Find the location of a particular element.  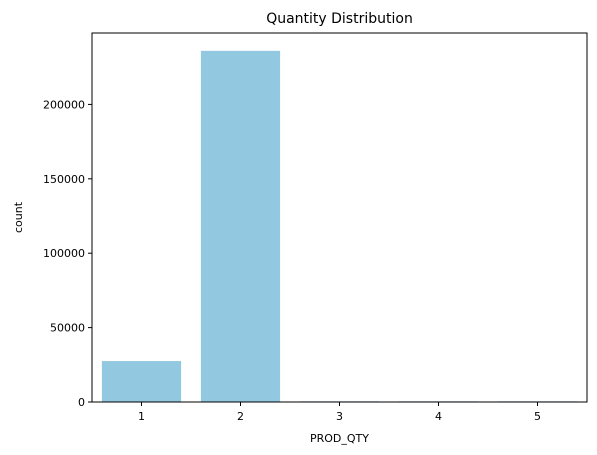

y-tick-label: 50000 is located at coordinates (67, 328).